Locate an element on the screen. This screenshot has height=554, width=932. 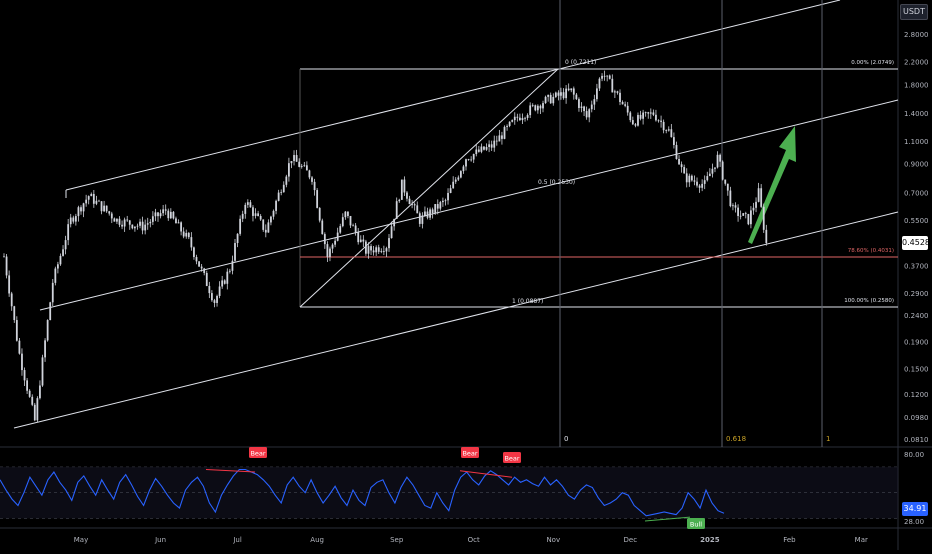
currency-selector-button: USDT is located at coordinates (914, 12).